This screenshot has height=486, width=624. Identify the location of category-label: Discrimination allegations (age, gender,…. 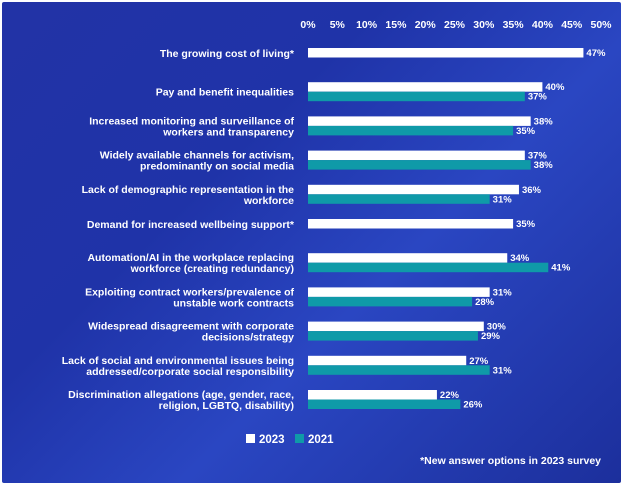
(181, 395).